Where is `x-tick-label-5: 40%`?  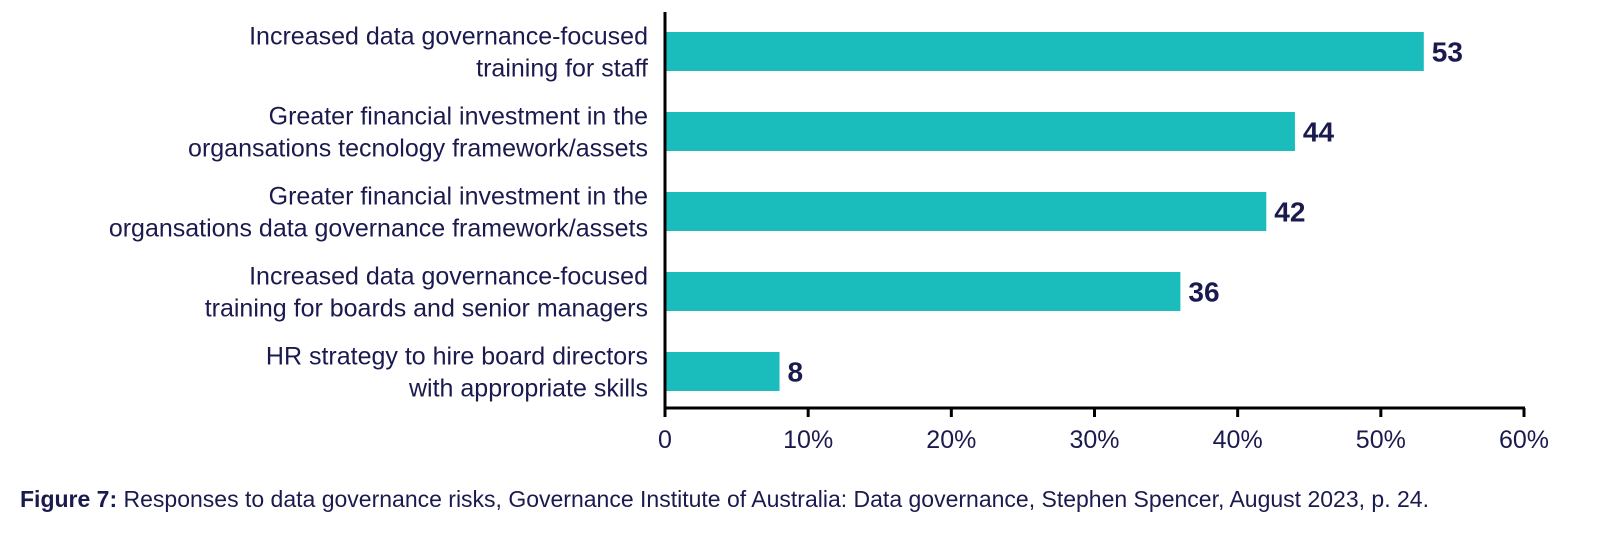 x-tick-label-5: 40% is located at coordinates (1238, 440).